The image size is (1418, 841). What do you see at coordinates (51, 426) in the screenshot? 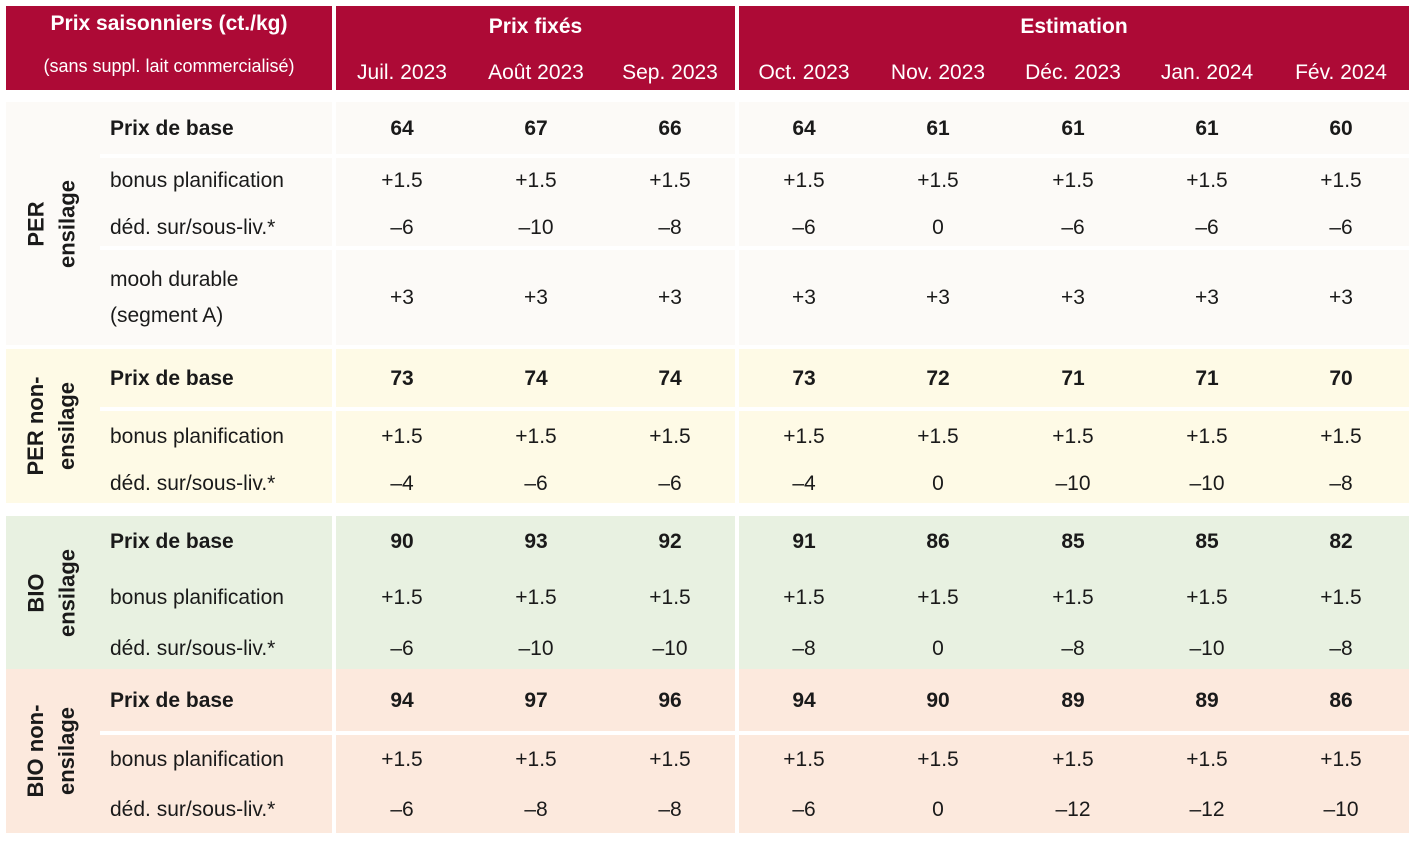
I see `group-label: PER non-ensilage` at bounding box center [51, 426].